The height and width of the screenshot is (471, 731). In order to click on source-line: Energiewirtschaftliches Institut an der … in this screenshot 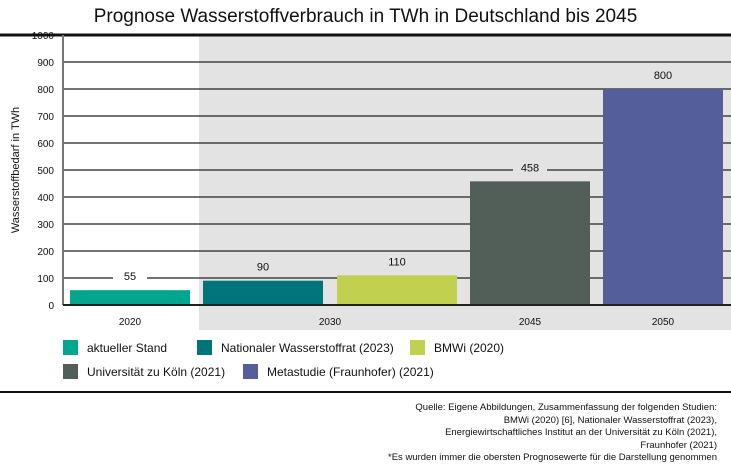, I will do `click(581, 432)`.